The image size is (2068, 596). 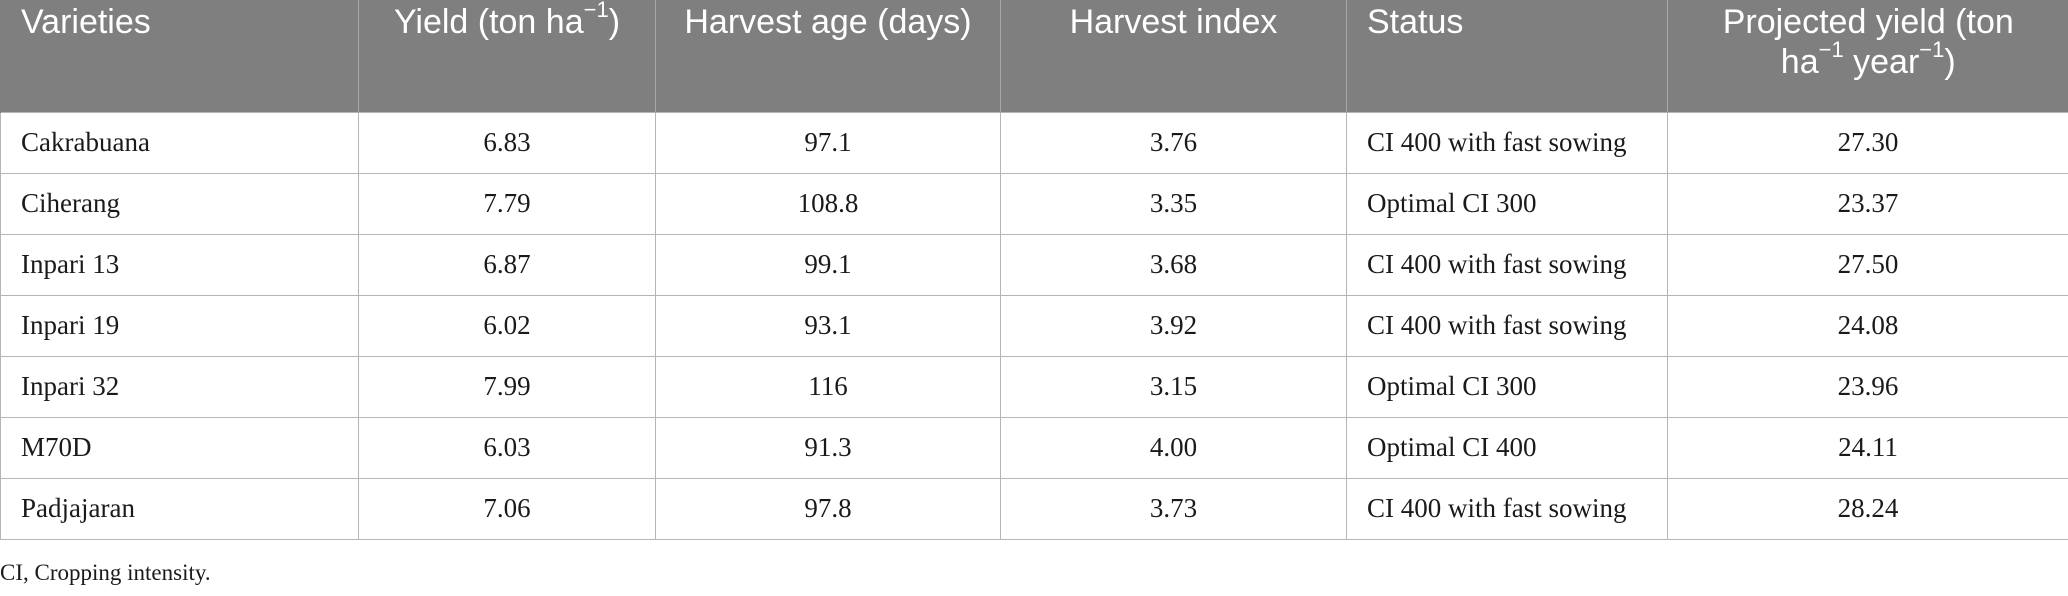 I want to click on cell-yield: 7.99, so click(x=507, y=386).